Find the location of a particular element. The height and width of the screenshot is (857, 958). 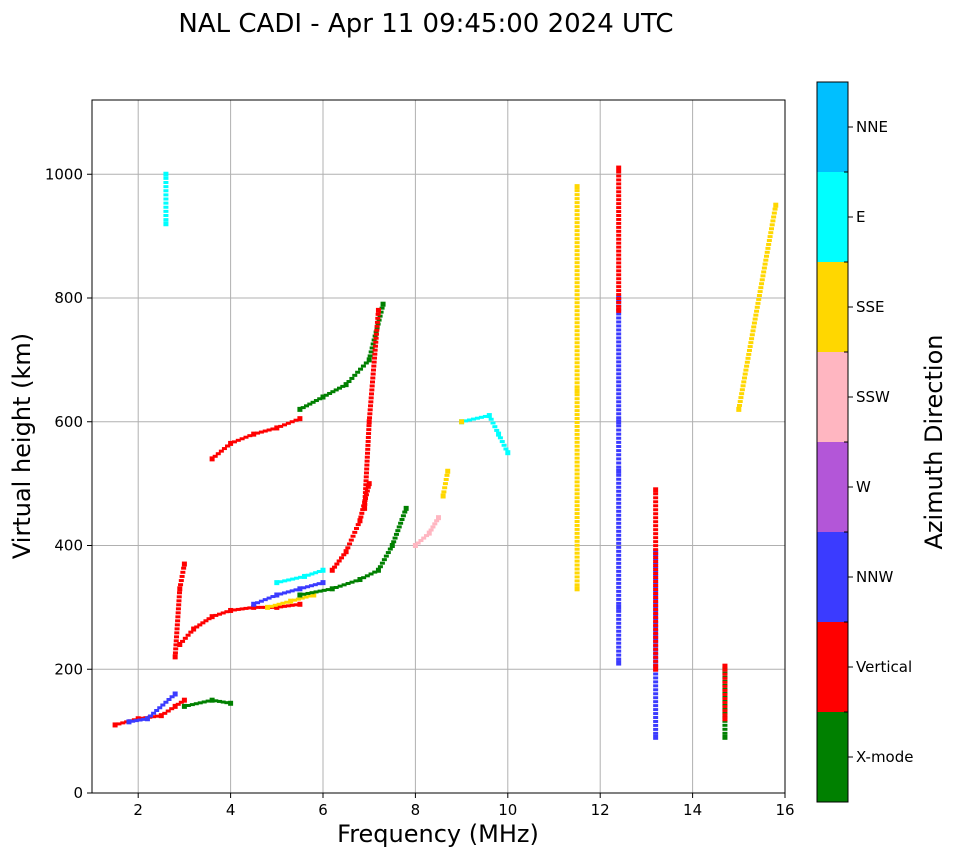

fill-col-11.5-sse-1-6 is located at coordinates (577, 367).